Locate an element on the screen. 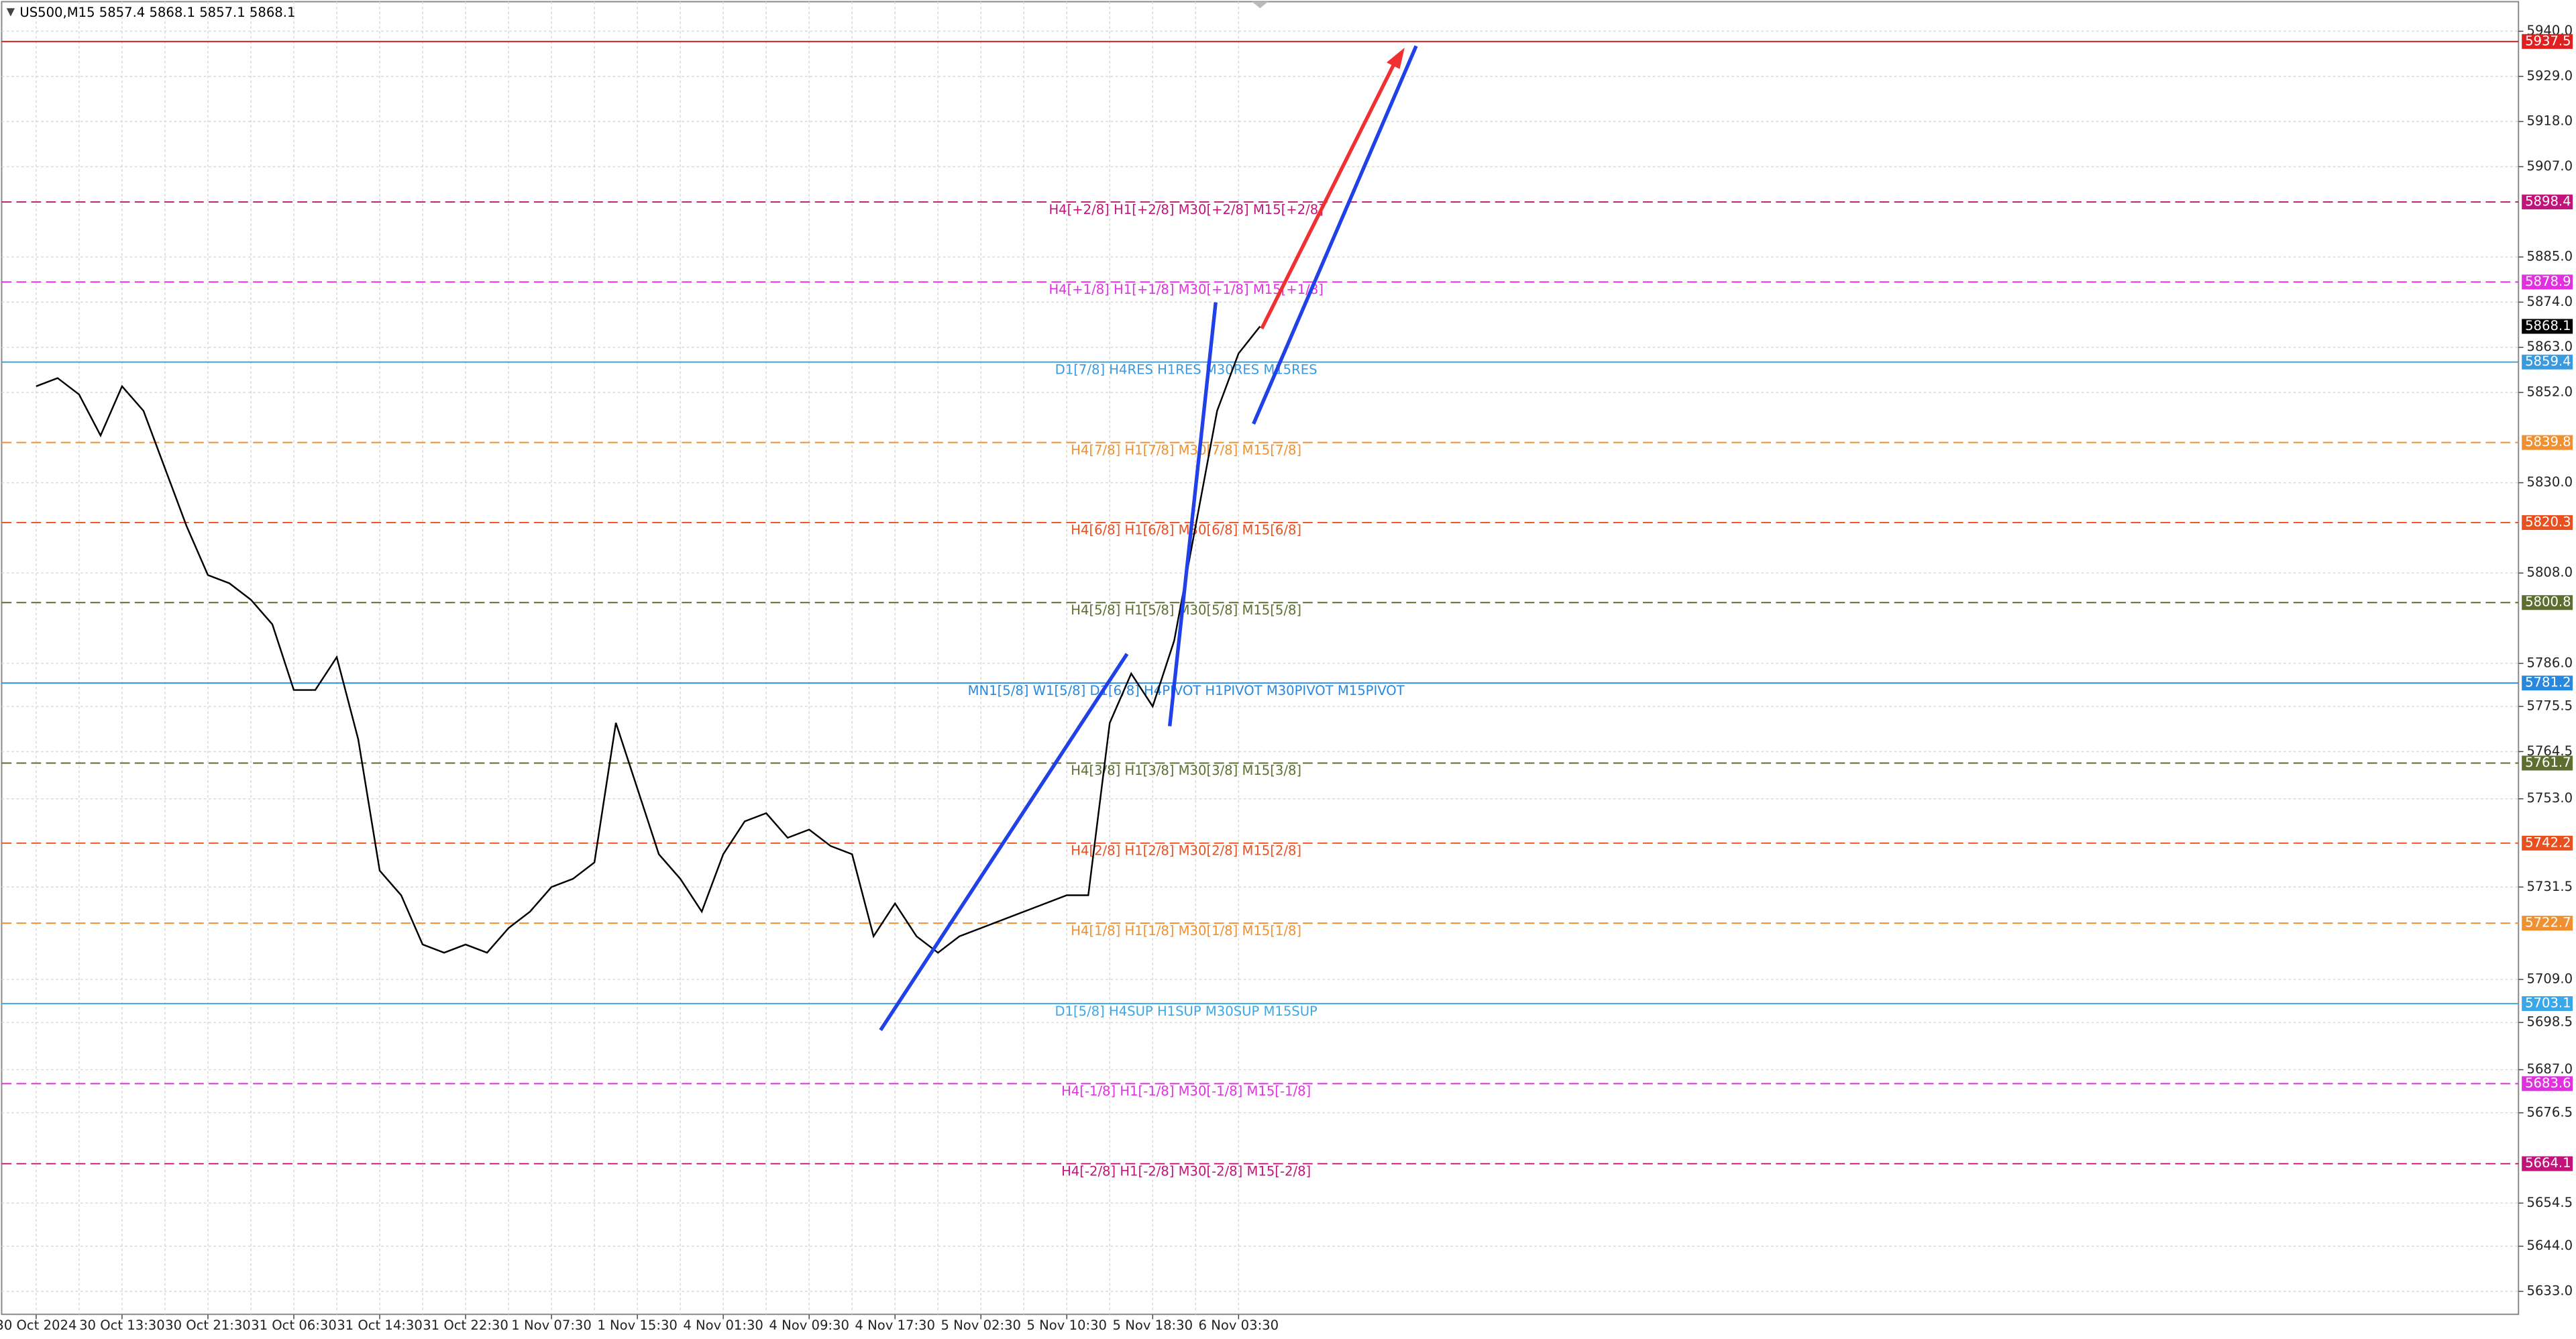 Image resolution: width=2576 pixels, height=1339 pixels. y-tick-label: 5644.0 is located at coordinates (2550, 1245).